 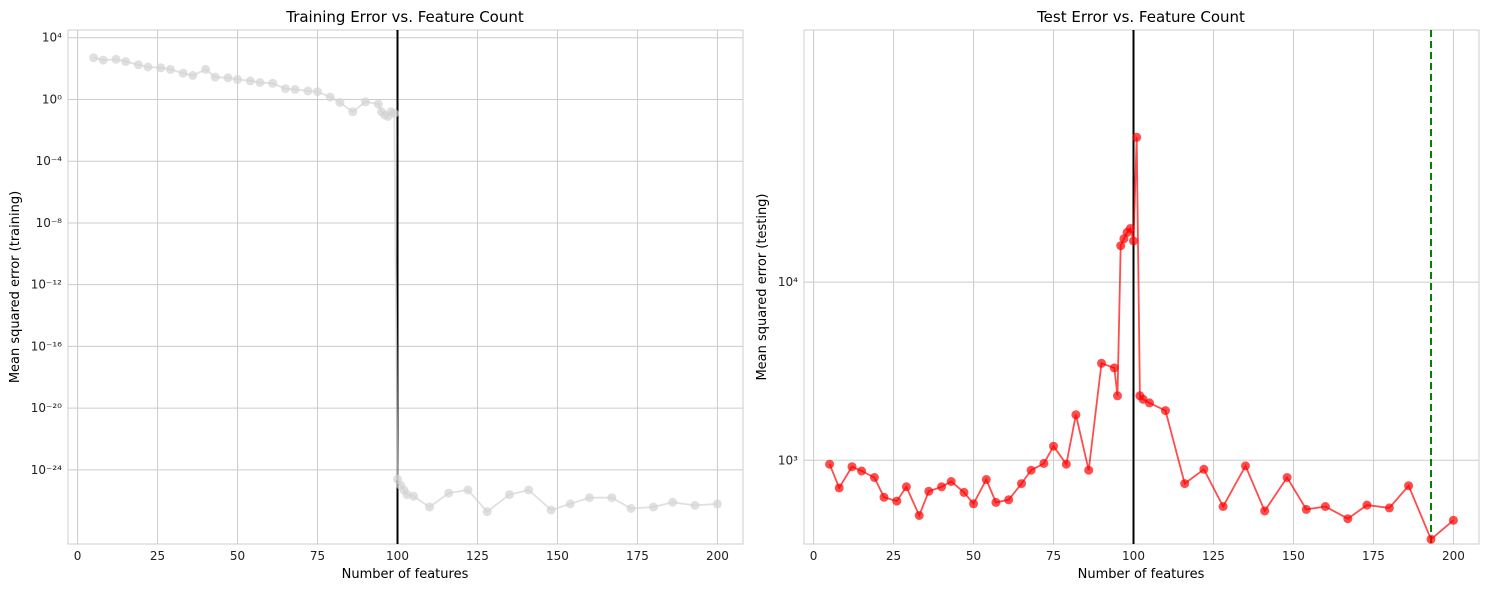 What do you see at coordinates (1373, 556) in the screenshot?
I see `test-x-tick-label: 175` at bounding box center [1373, 556].